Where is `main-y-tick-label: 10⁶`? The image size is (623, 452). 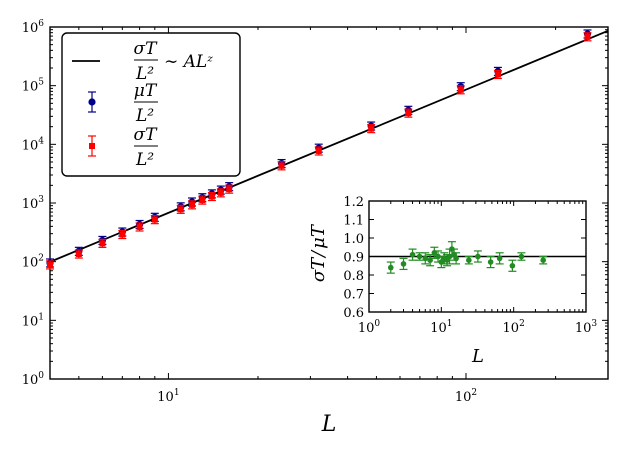
main-y-tick-label: 10⁶ is located at coordinates (33, 27).